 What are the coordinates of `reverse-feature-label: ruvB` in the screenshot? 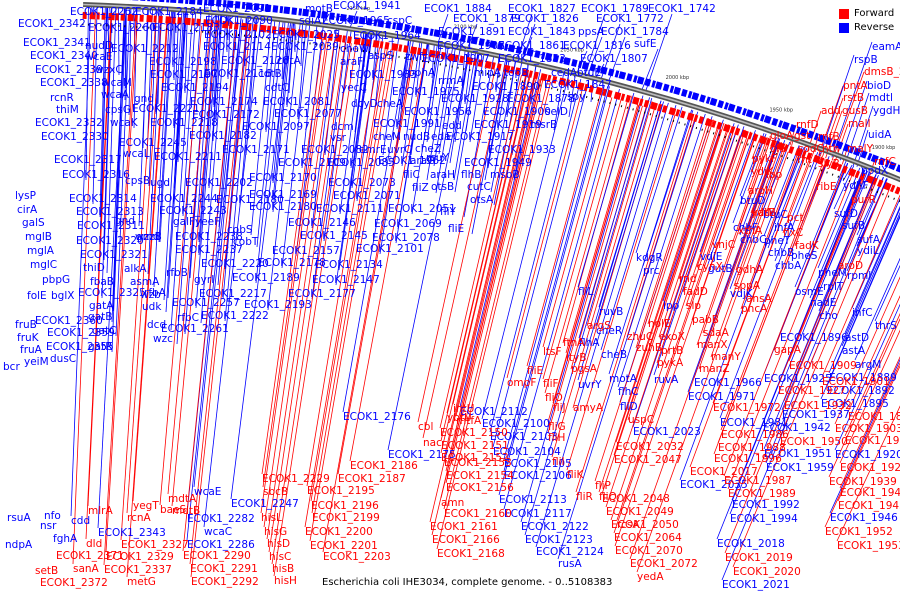 It's located at (611, 312).